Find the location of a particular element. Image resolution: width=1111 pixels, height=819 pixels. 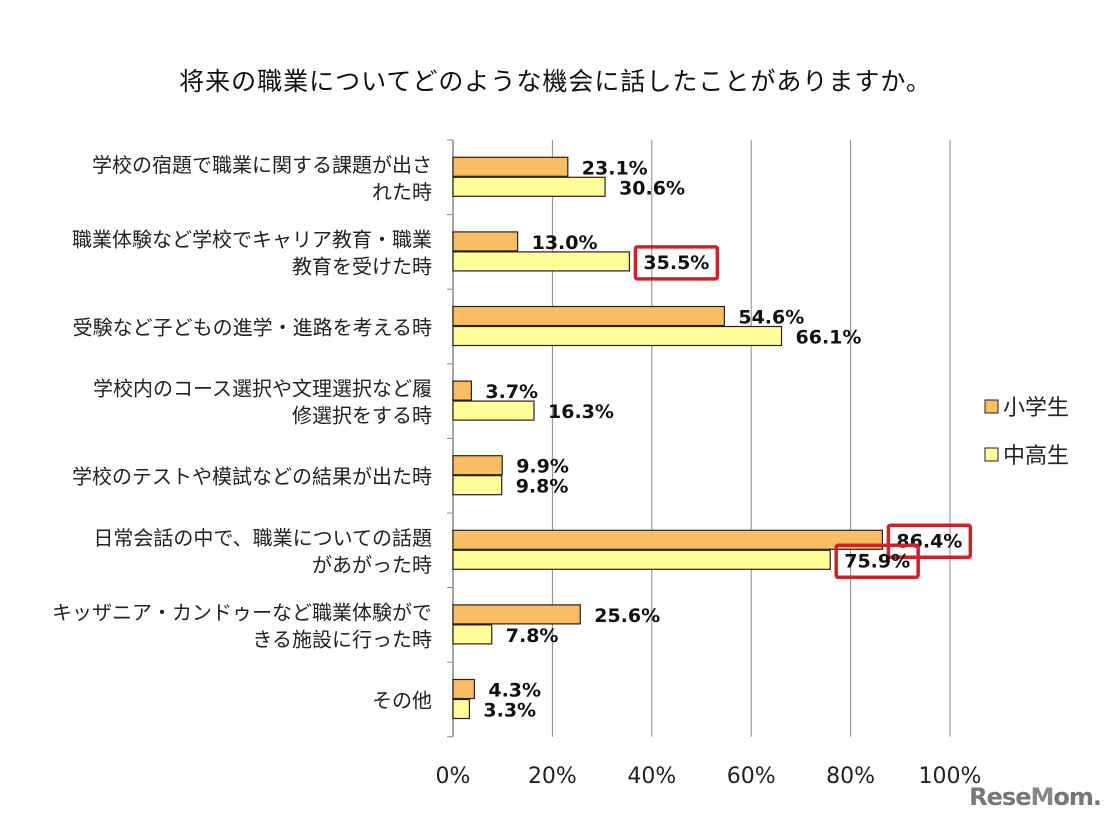

data-label: 86.4% is located at coordinates (929, 541).